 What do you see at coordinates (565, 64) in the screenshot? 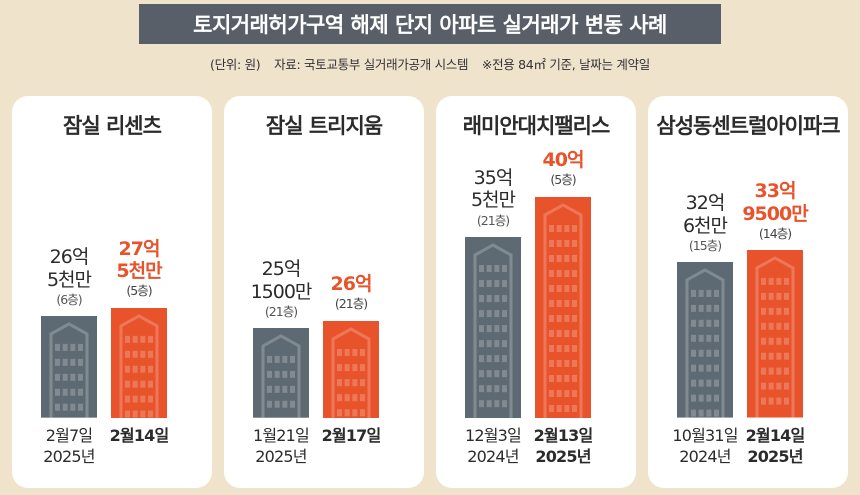
I see `footnote: ※전용 84㎡ 기준, 날짜는 계약일` at bounding box center [565, 64].